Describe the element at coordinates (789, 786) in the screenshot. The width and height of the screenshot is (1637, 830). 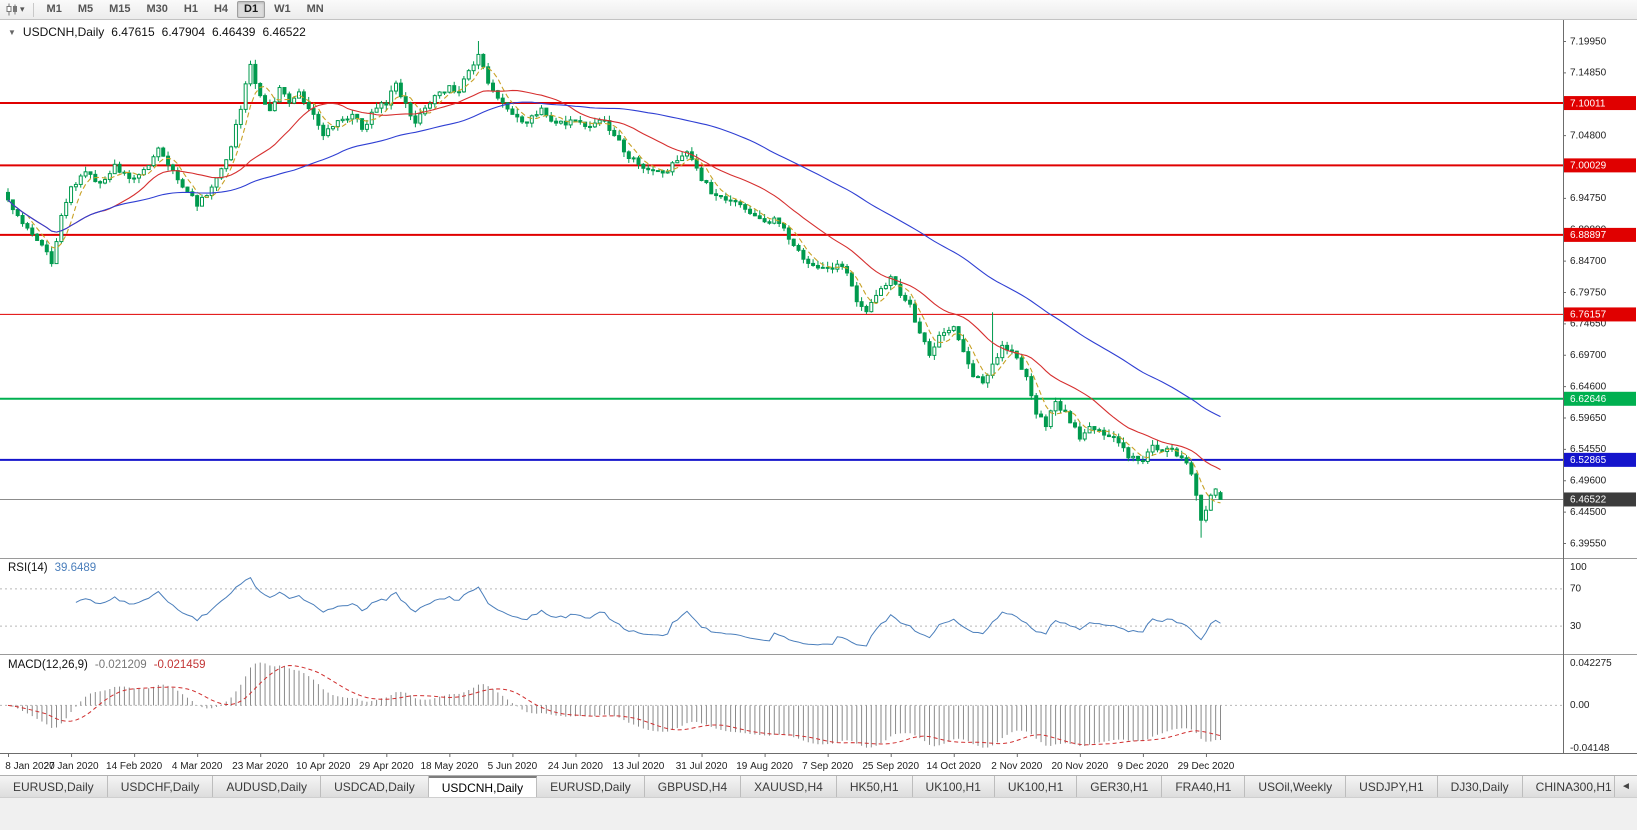
I see `symbol-tab-xauusd-h4: XAUUSD,H4` at that location.